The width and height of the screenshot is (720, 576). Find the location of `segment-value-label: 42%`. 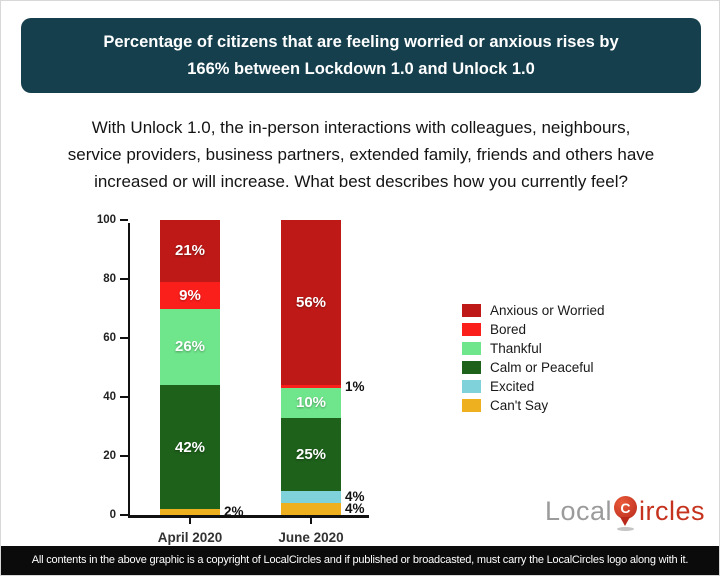

segment-value-label: 42% is located at coordinates (190, 447).